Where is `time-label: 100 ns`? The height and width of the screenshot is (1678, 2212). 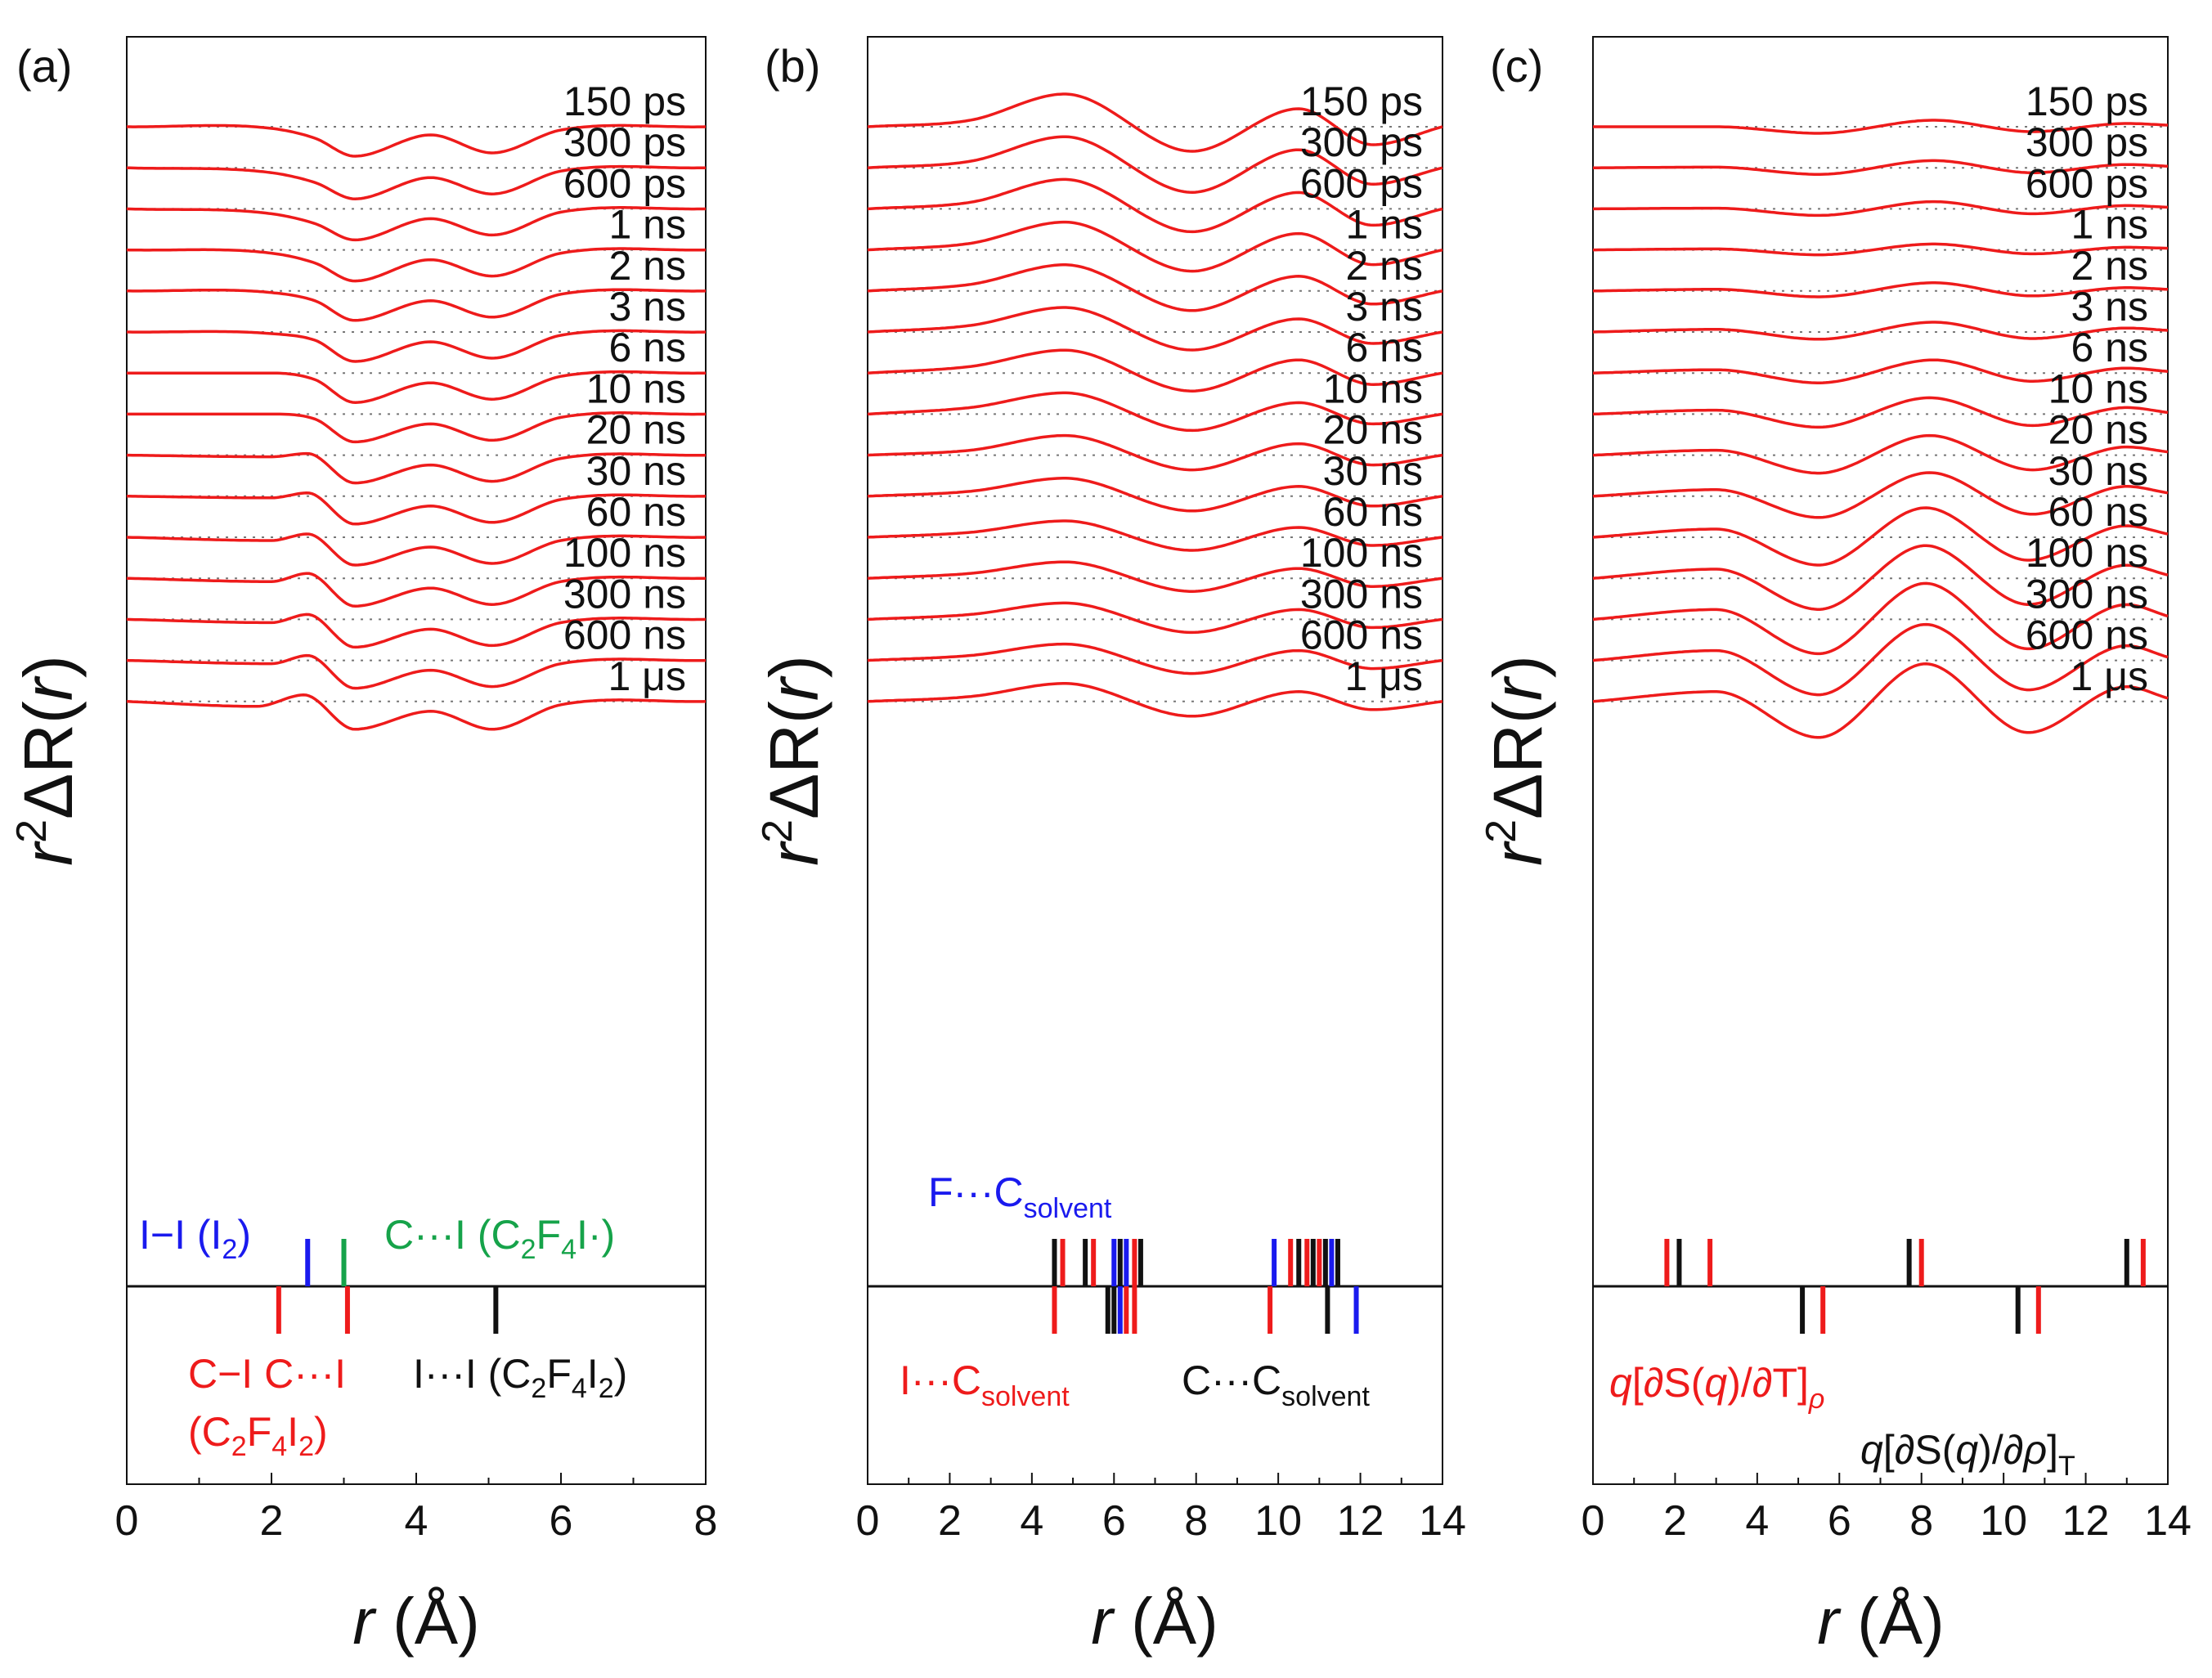 time-label: 100 ns is located at coordinates (1361, 553).